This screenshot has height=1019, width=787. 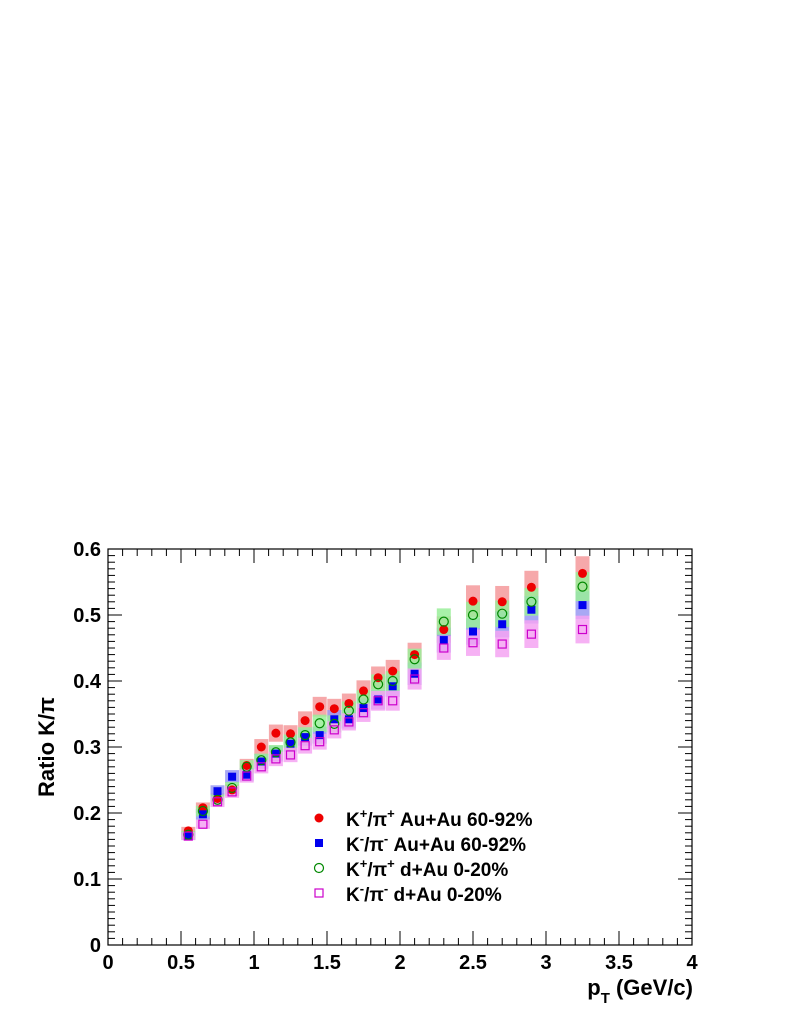 I want to click on x-tick-label: 0.5, so click(x=181, y=963).